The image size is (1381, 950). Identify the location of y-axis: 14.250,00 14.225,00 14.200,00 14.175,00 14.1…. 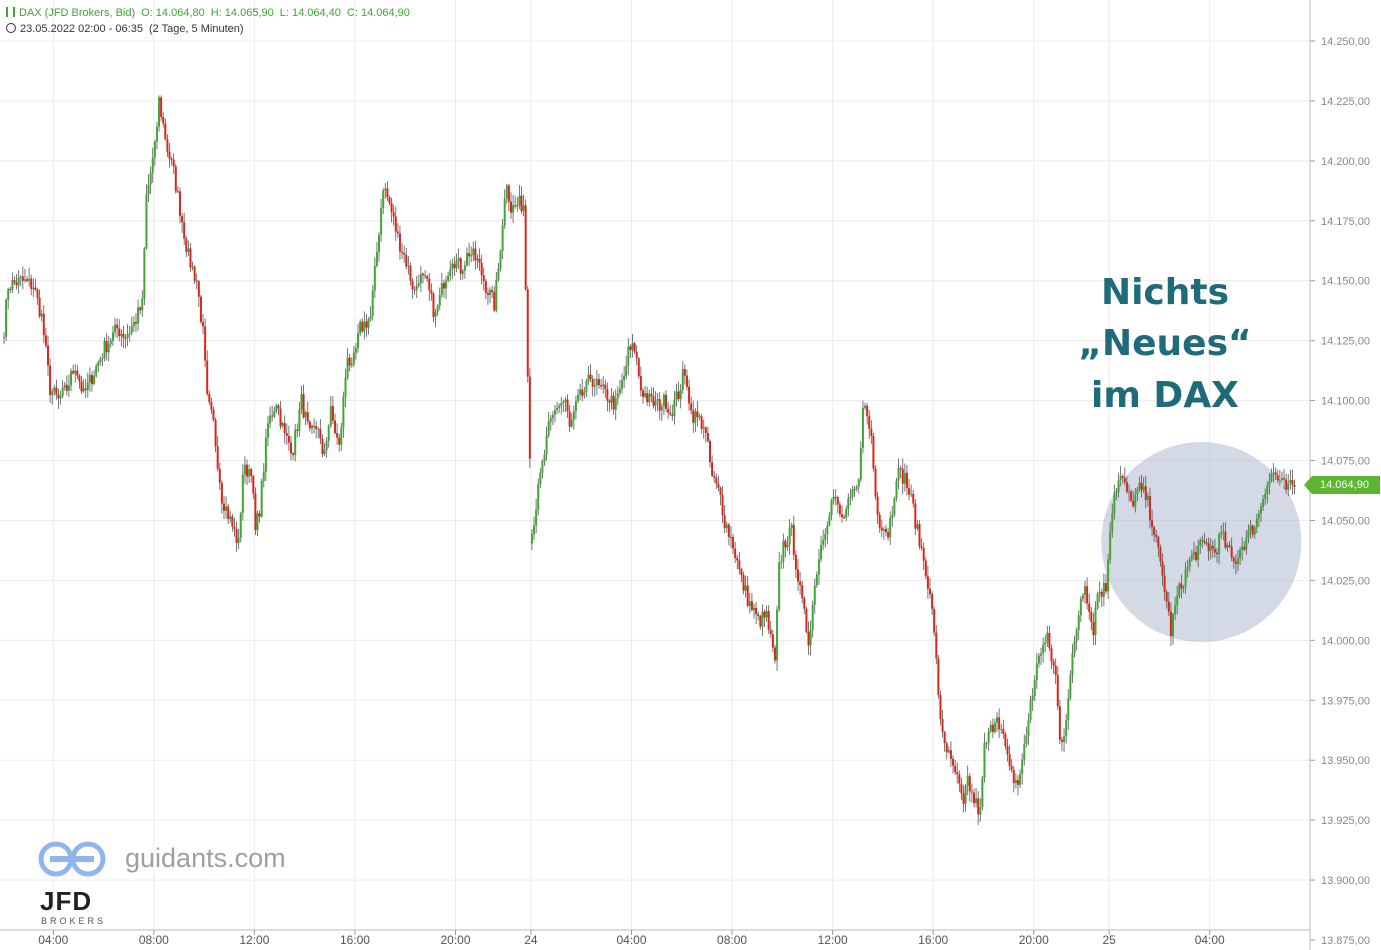
(1339, 475).